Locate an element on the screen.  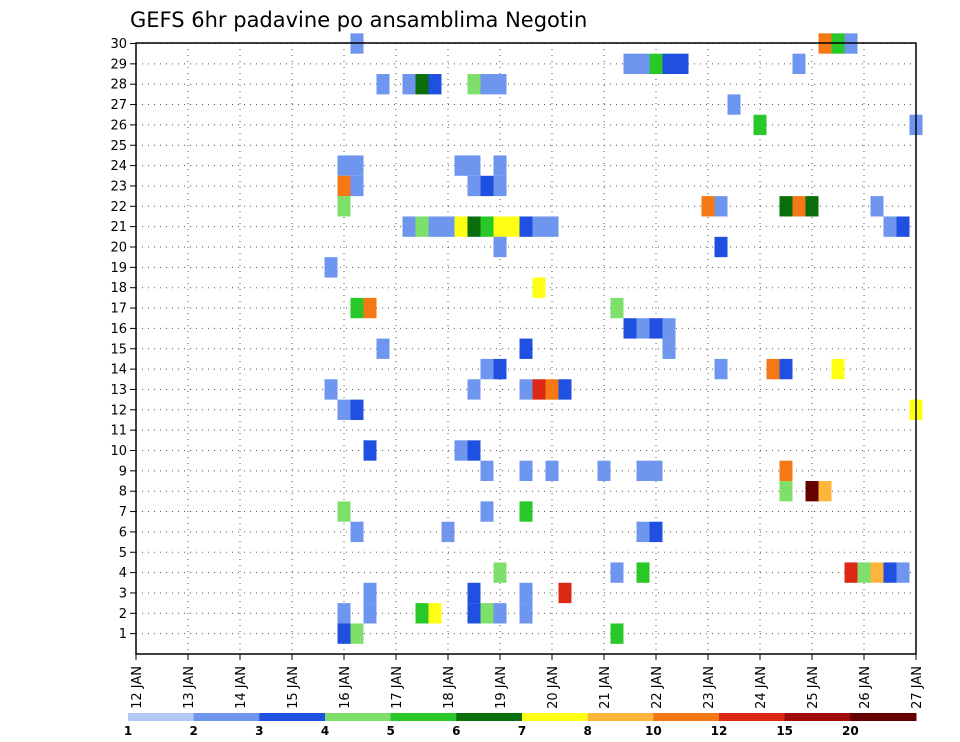
y-tick-label: 6 is located at coordinates (123, 532).